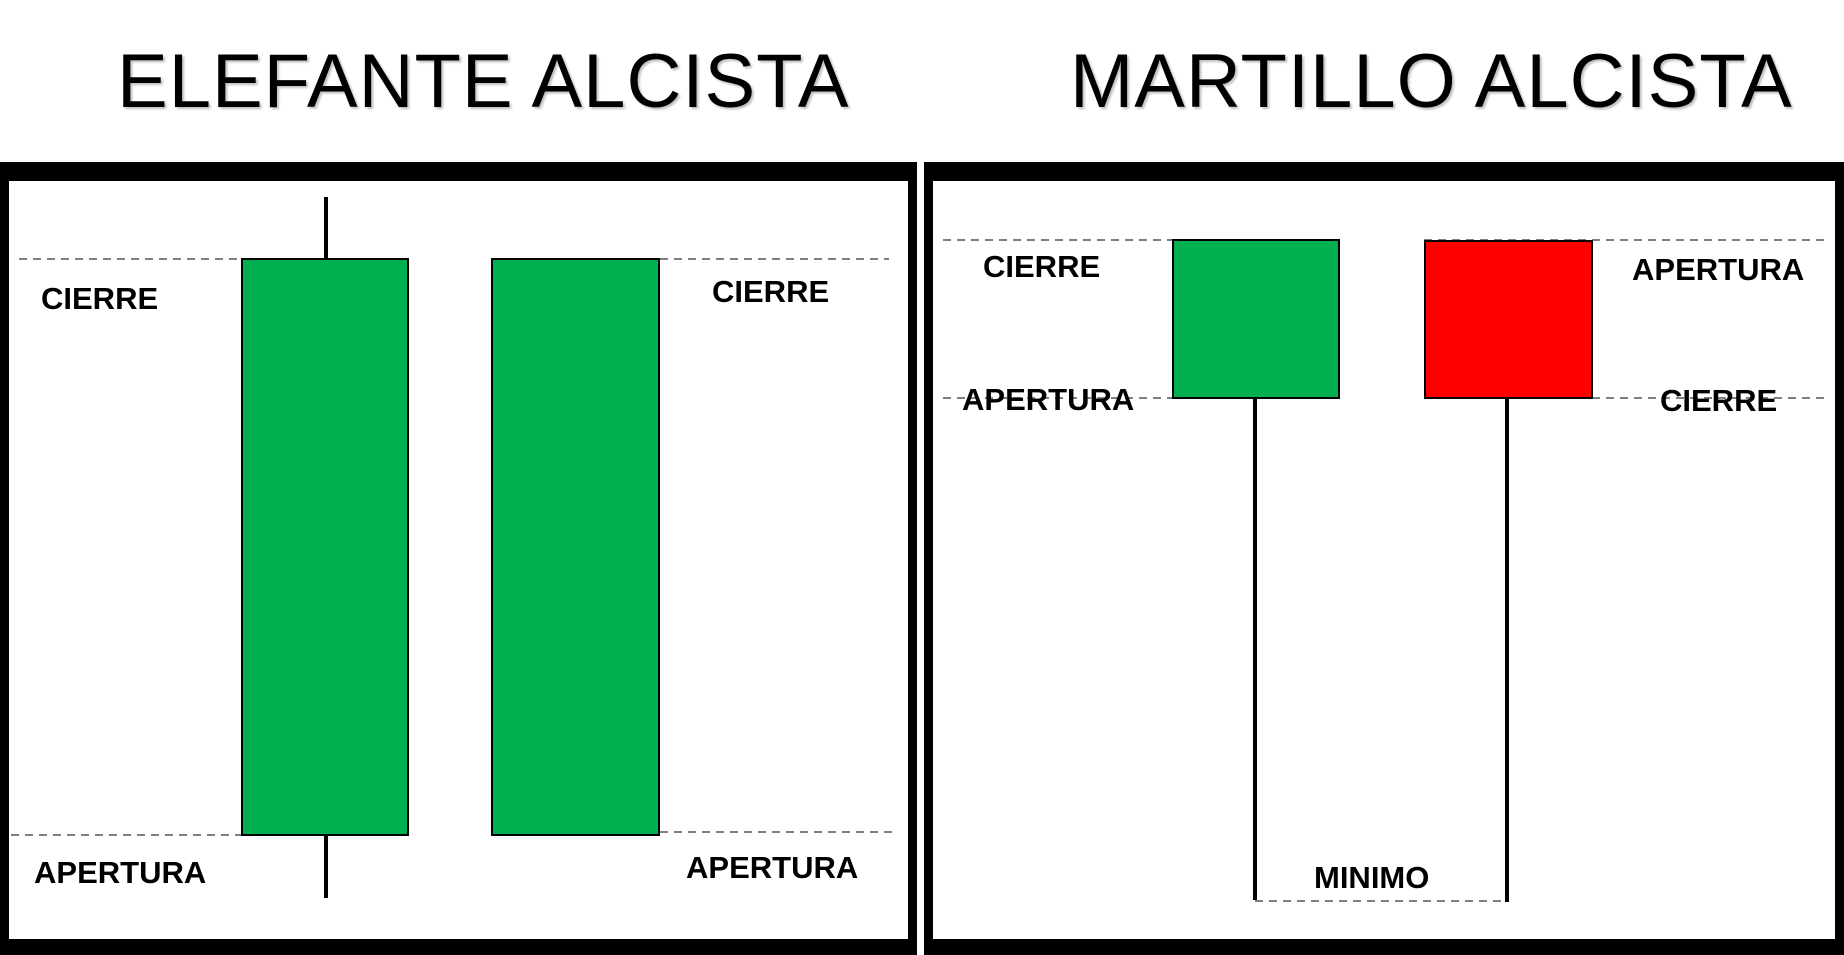 This screenshot has height=955, width=1844. Describe the element at coordinates (483, 81) in the screenshot. I see `title-elefante-alcista: ELEFANTE ALCISTA` at that location.